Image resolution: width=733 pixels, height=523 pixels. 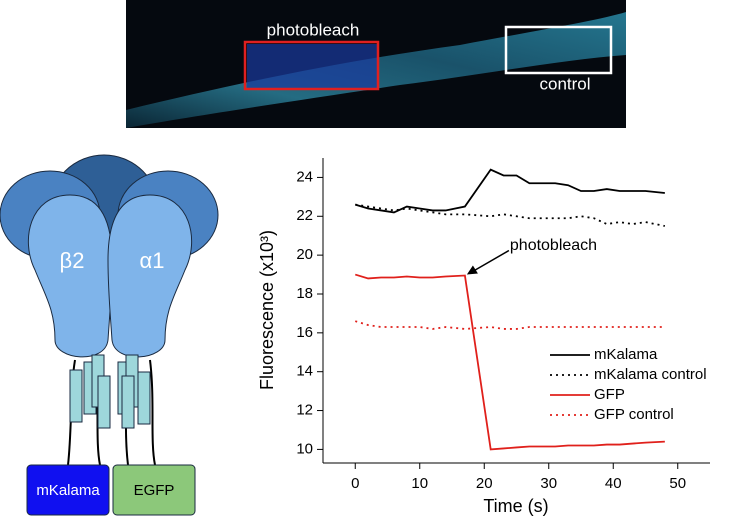 What do you see at coordinates (154, 490) in the screenshot?
I see `tag-label: EGFP` at bounding box center [154, 490].